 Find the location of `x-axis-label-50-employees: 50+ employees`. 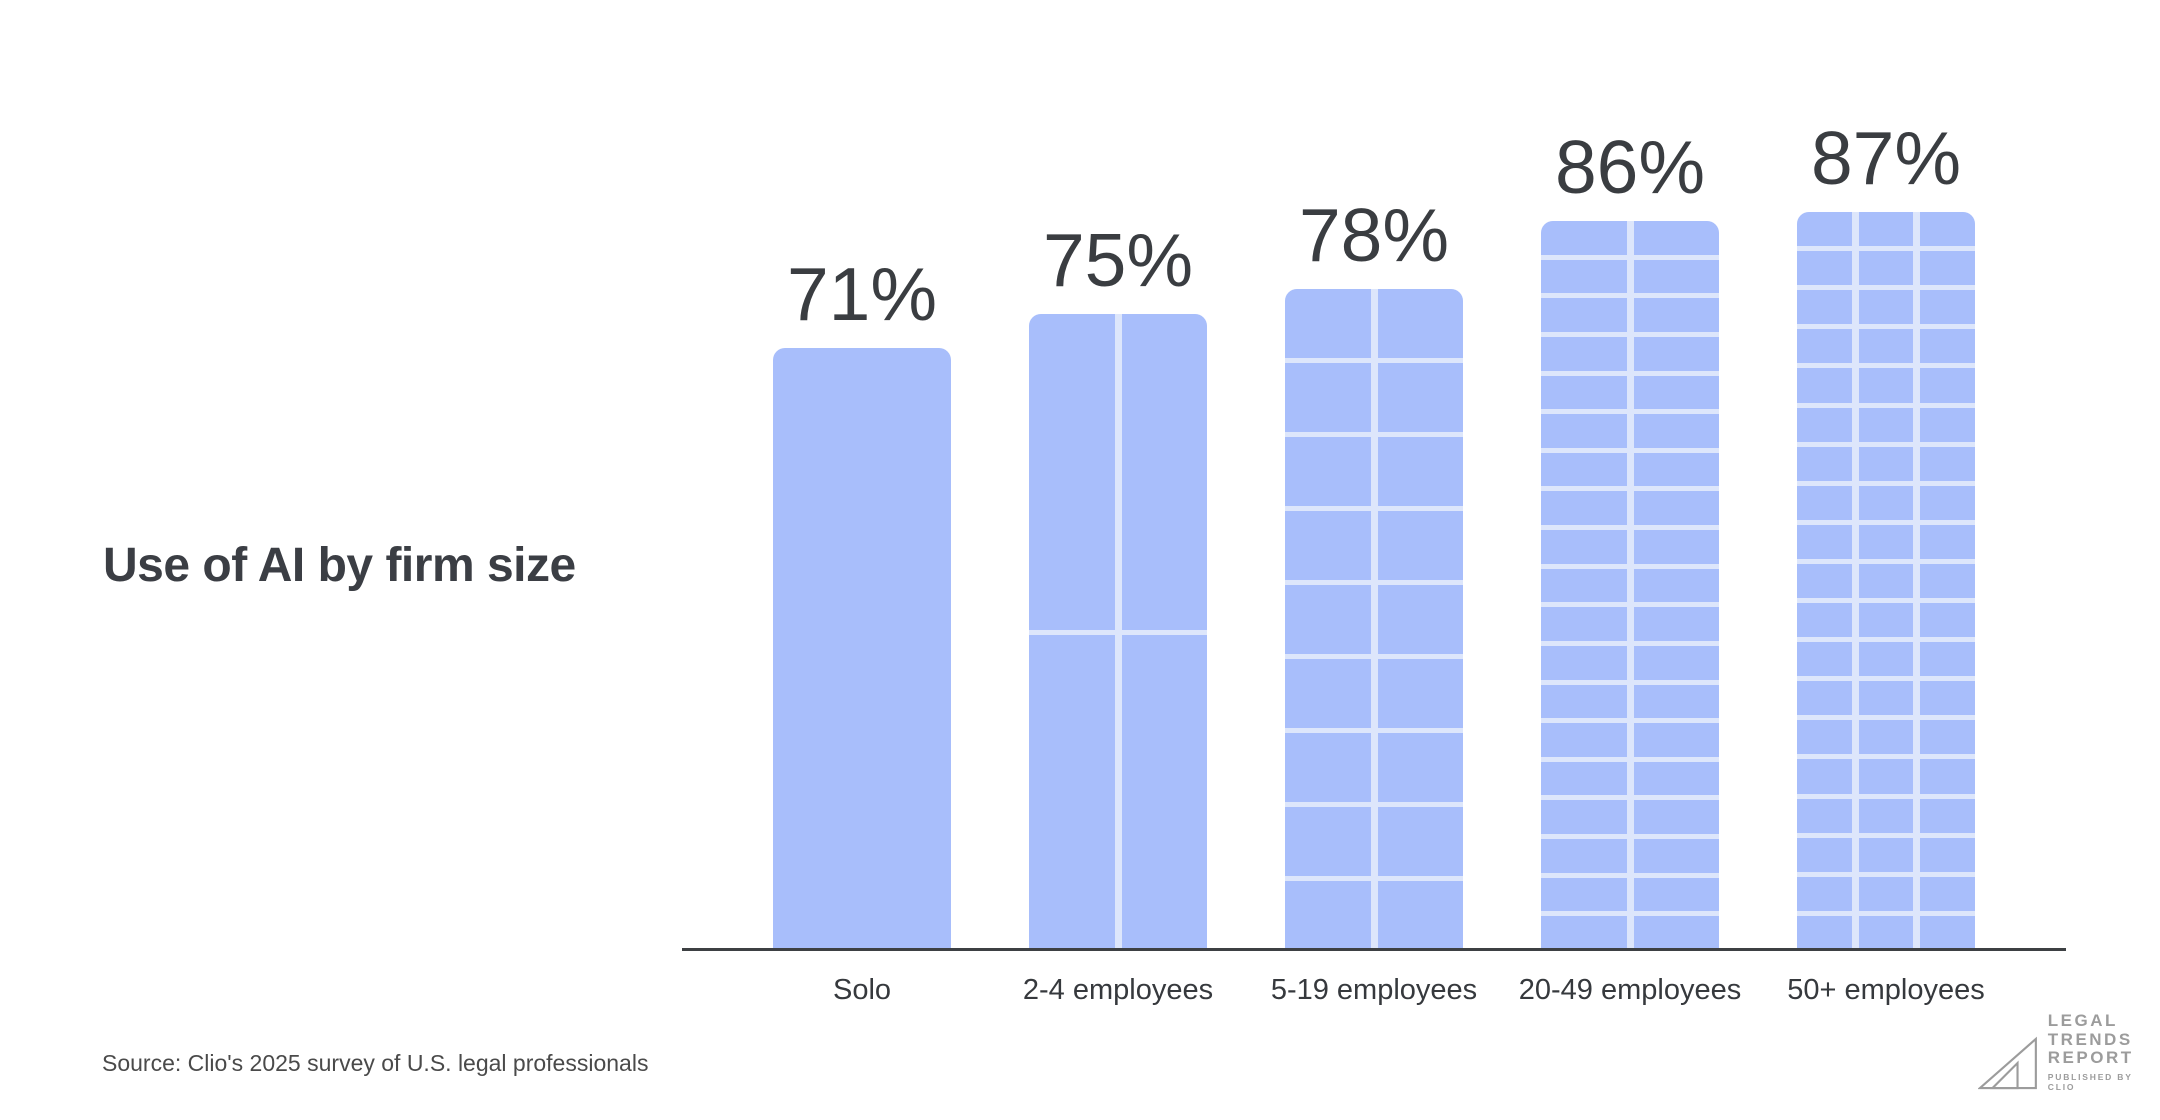

x-axis-label-50-employees: 50+ employees is located at coordinates (1886, 990).